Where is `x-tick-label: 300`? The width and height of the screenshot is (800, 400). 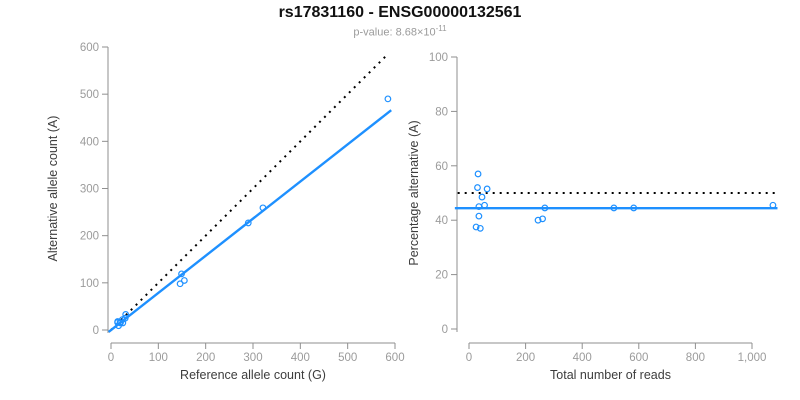
x-tick-label: 300 is located at coordinates (252, 358).